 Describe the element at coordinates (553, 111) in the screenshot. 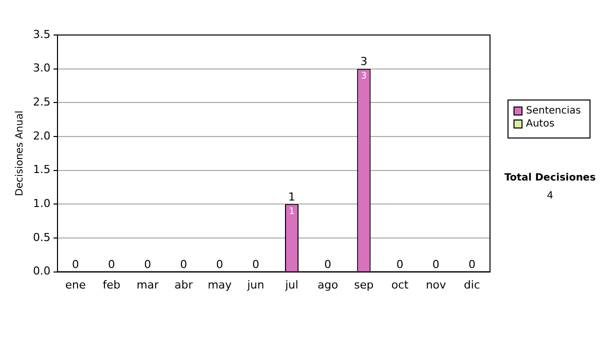

I see `legend-label: Sentencias` at that location.